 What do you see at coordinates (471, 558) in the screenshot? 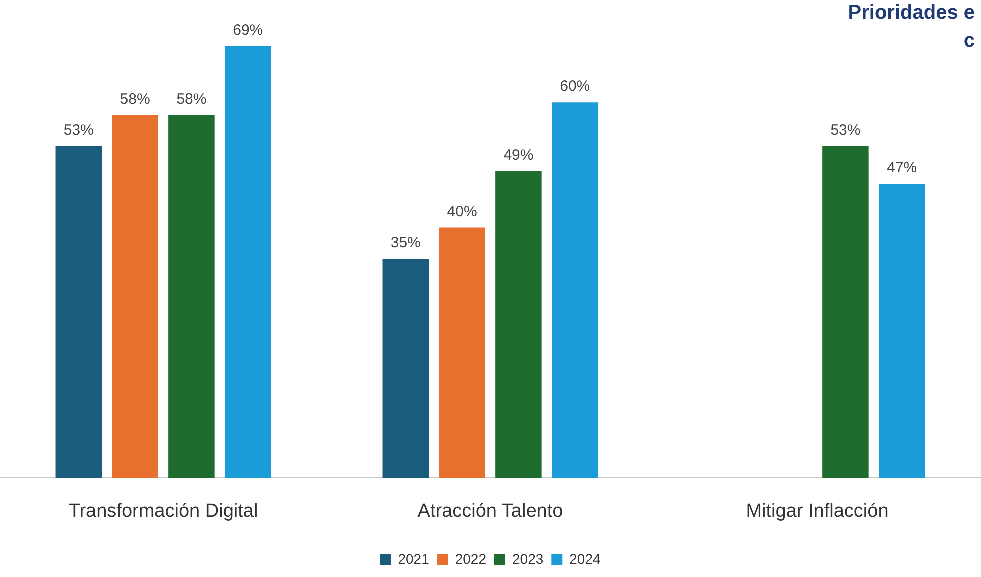
I see `legend-label: 2022` at bounding box center [471, 558].